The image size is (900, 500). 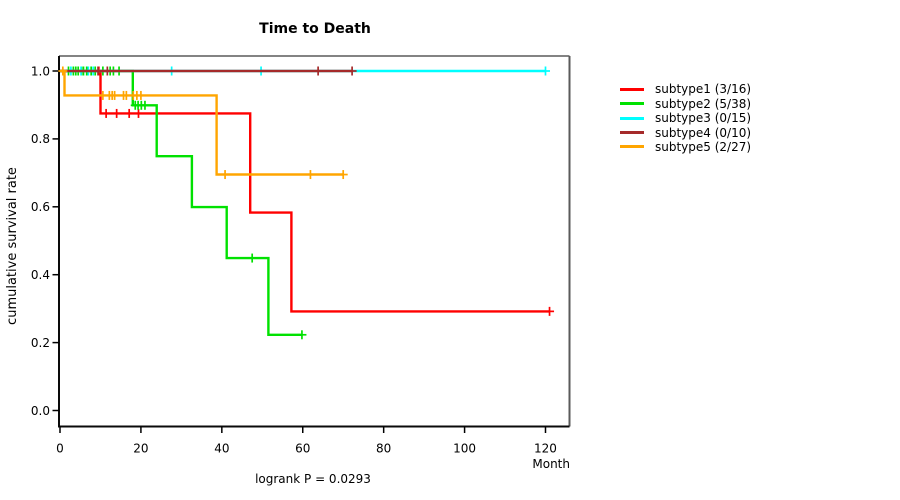 I want to click on legend-label: subtype2 (5/38), so click(x=703, y=103).